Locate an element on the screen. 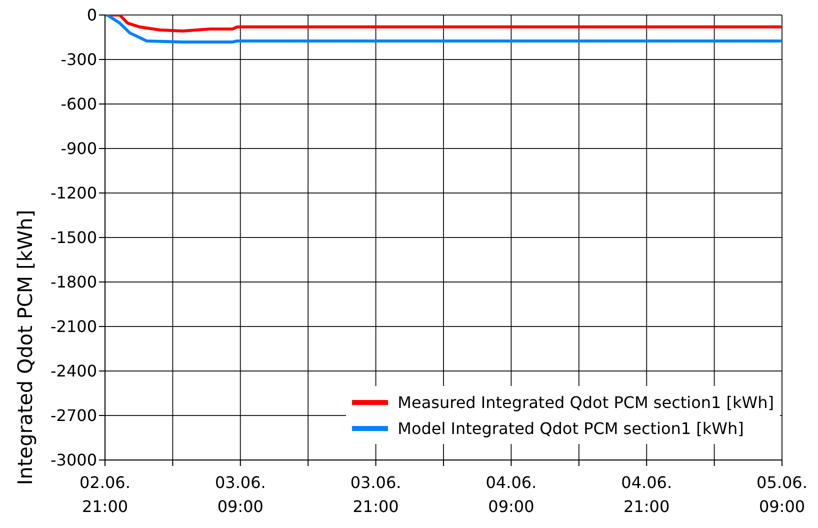 The height and width of the screenshot is (528, 818). x-tick-label: 02.06. 21:00 is located at coordinates (105, 494).